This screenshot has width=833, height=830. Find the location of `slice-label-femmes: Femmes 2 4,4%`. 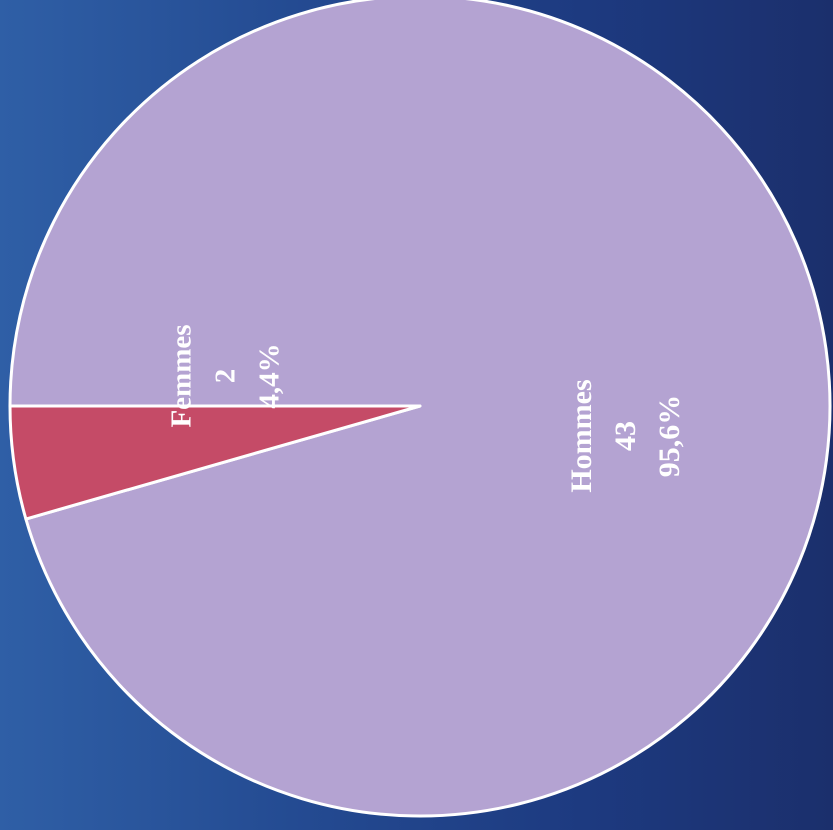

slice-label-femmes: Femmes 2 4,4% is located at coordinates (226, 375).